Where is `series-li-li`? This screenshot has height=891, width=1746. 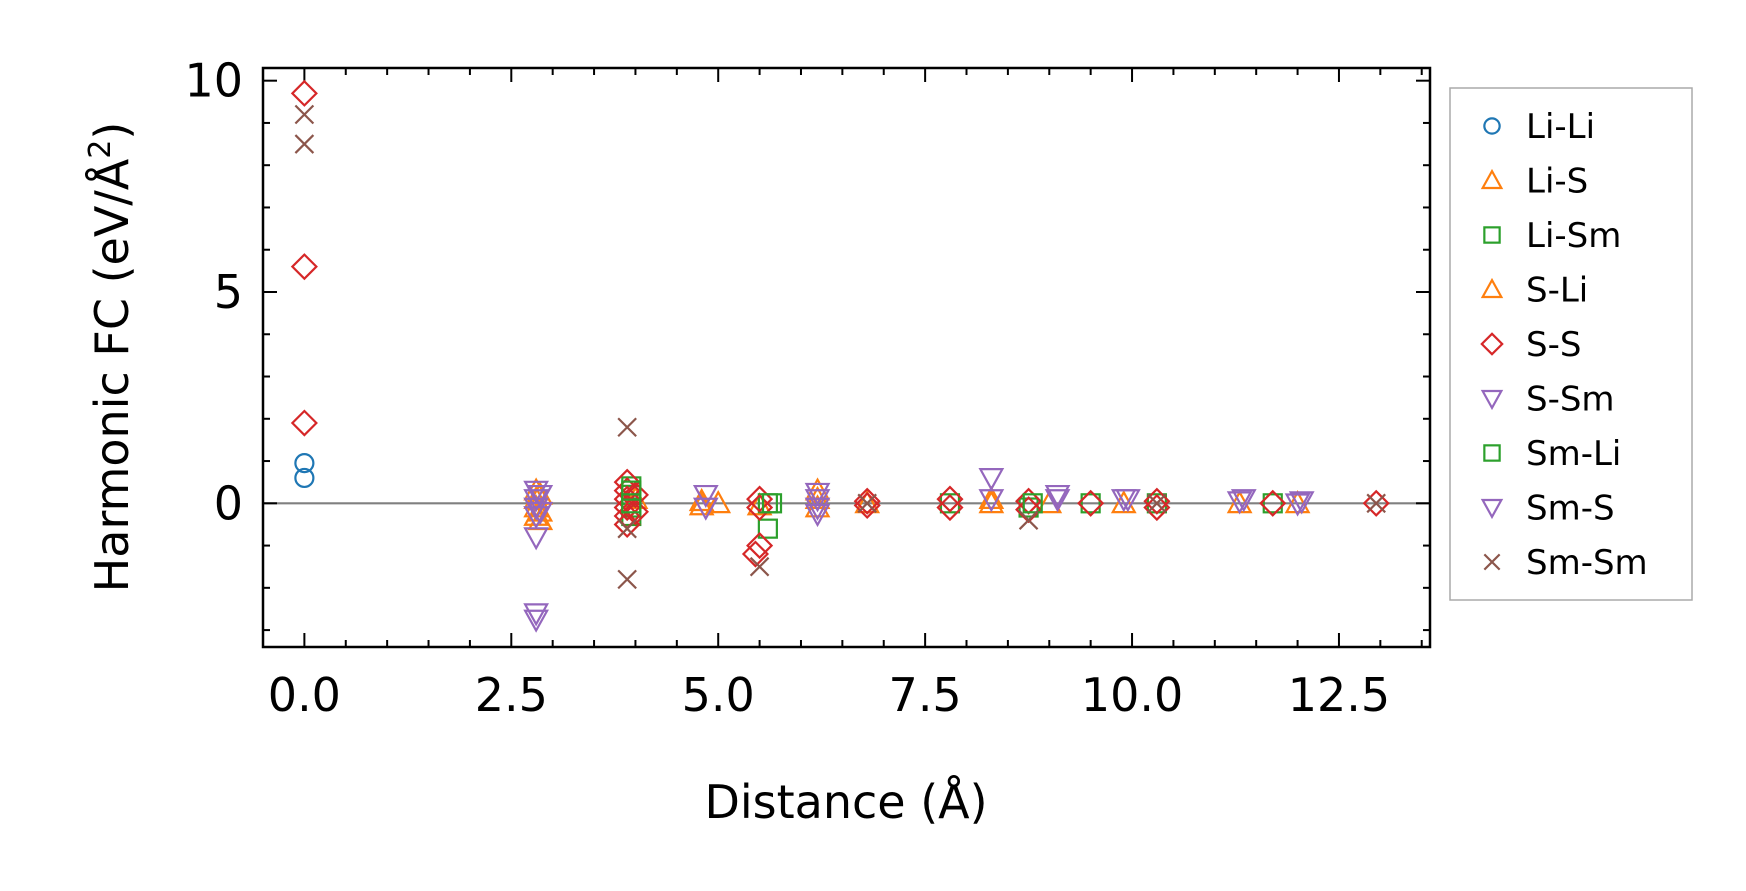 series-li-li is located at coordinates (304, 471).